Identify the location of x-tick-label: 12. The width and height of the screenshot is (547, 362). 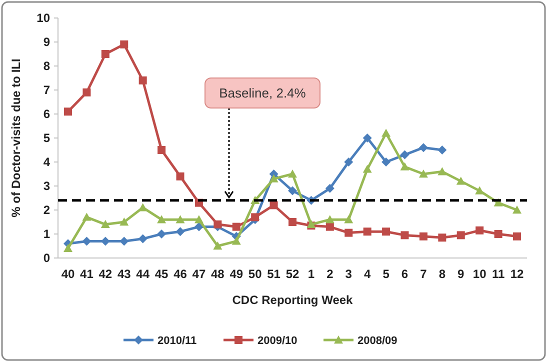
(517, 274).